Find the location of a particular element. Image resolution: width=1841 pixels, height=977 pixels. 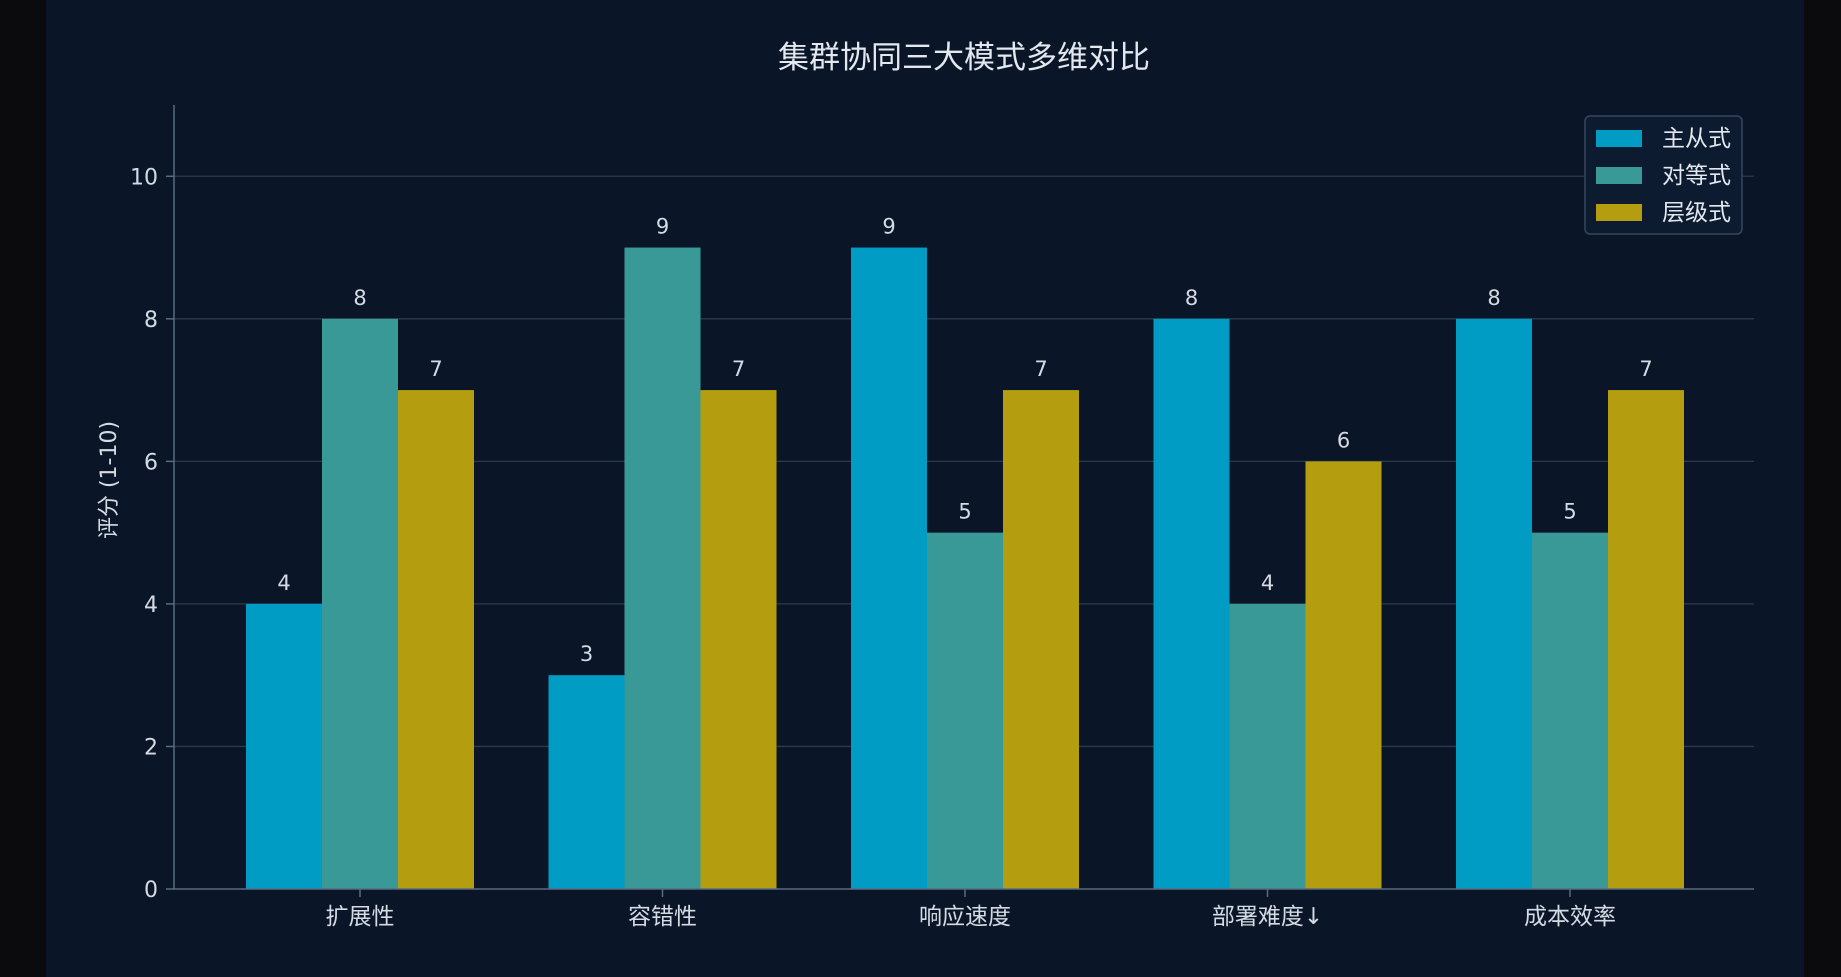

y-tick-label: 2 is located at coordinates (151, 747).